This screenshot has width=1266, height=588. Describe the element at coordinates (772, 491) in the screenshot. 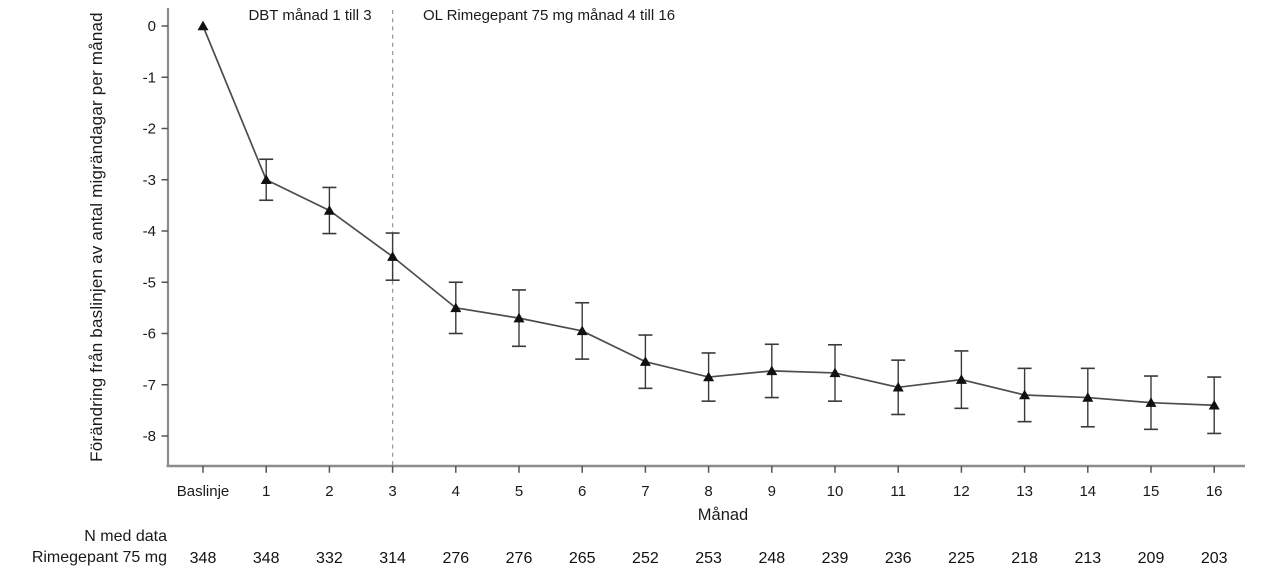

I see `x-tick-label: 9` at that location.